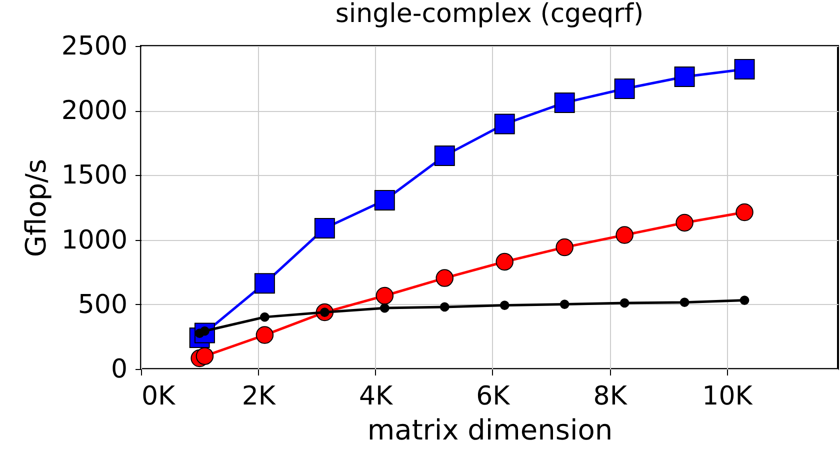  Describe the element at coordinates (94, 240) in the screenshot. I see `y-tick-label: 1000` at that location.